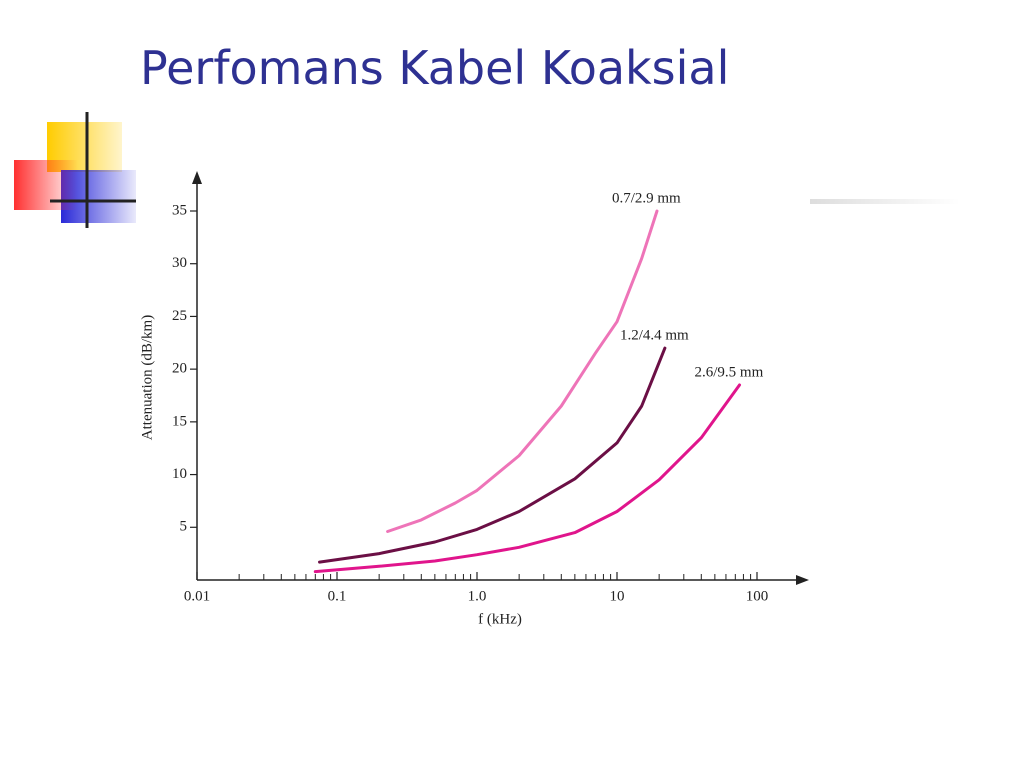 Image resolution: width=1024 pixels, height=768 pixels. I want to click on x-tick-label: 0.1, so click(337, 596).